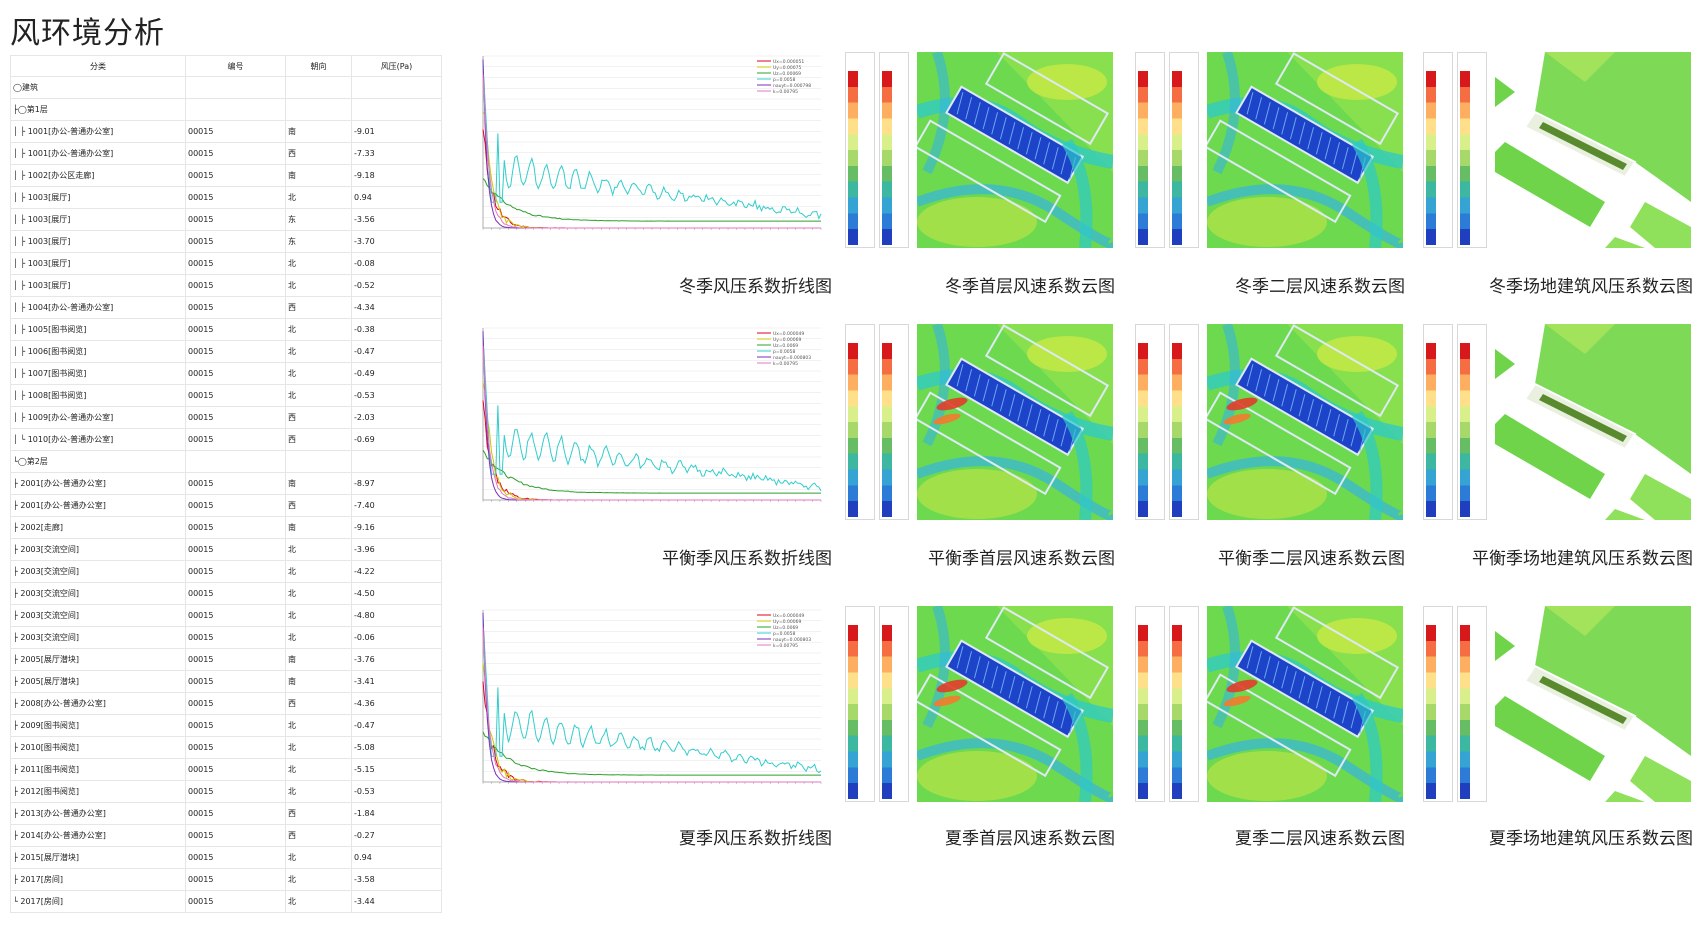 The image size is (1698, 933). I want to click on velocity-contour, so click(1015, 422).